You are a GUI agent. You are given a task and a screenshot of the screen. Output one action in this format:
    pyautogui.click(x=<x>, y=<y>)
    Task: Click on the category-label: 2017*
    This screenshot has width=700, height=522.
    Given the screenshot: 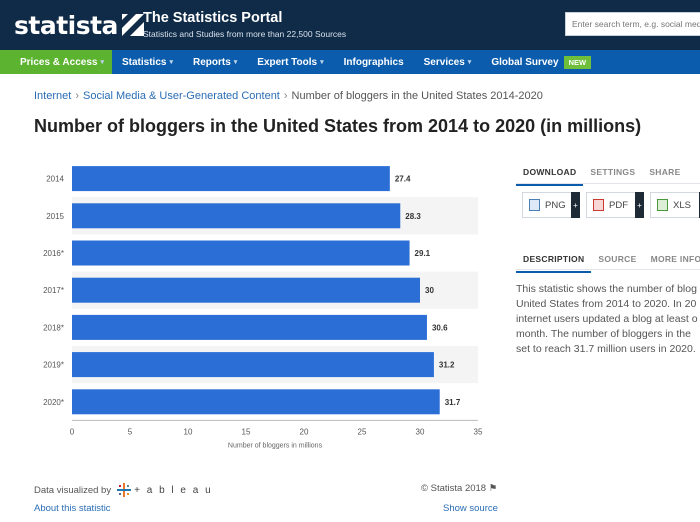 What is the action you would take?
    pyautogui.click(x=53, y=290)
    